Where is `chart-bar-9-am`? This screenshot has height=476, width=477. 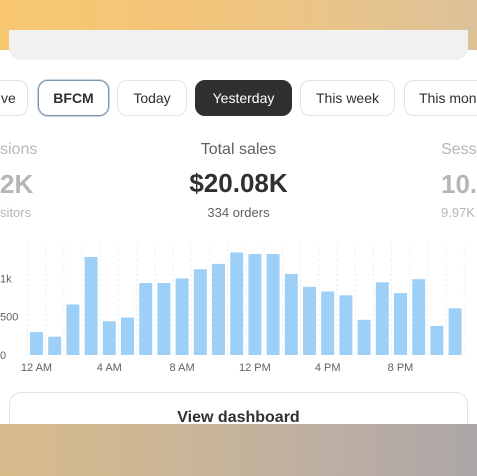
chart-bar-9-am is located at coordinates (200, 312).